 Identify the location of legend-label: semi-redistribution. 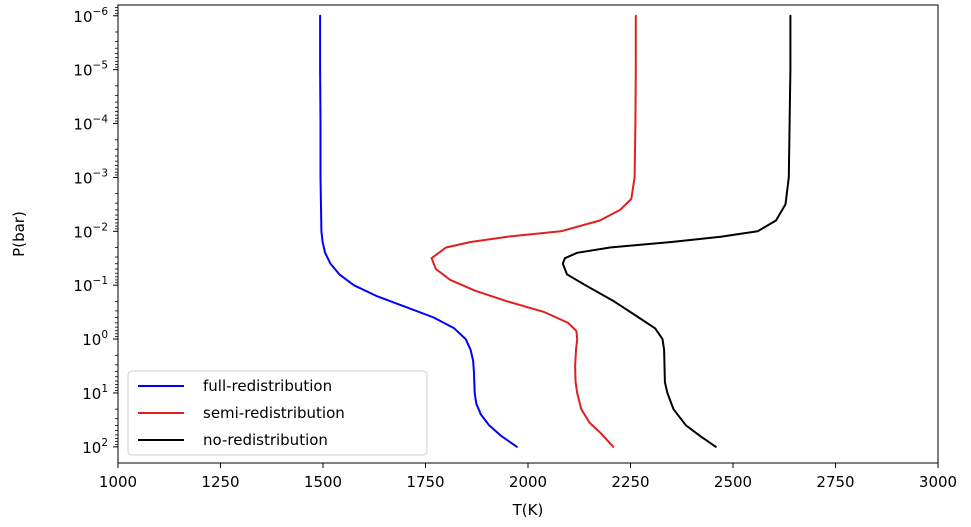
(274, 413).